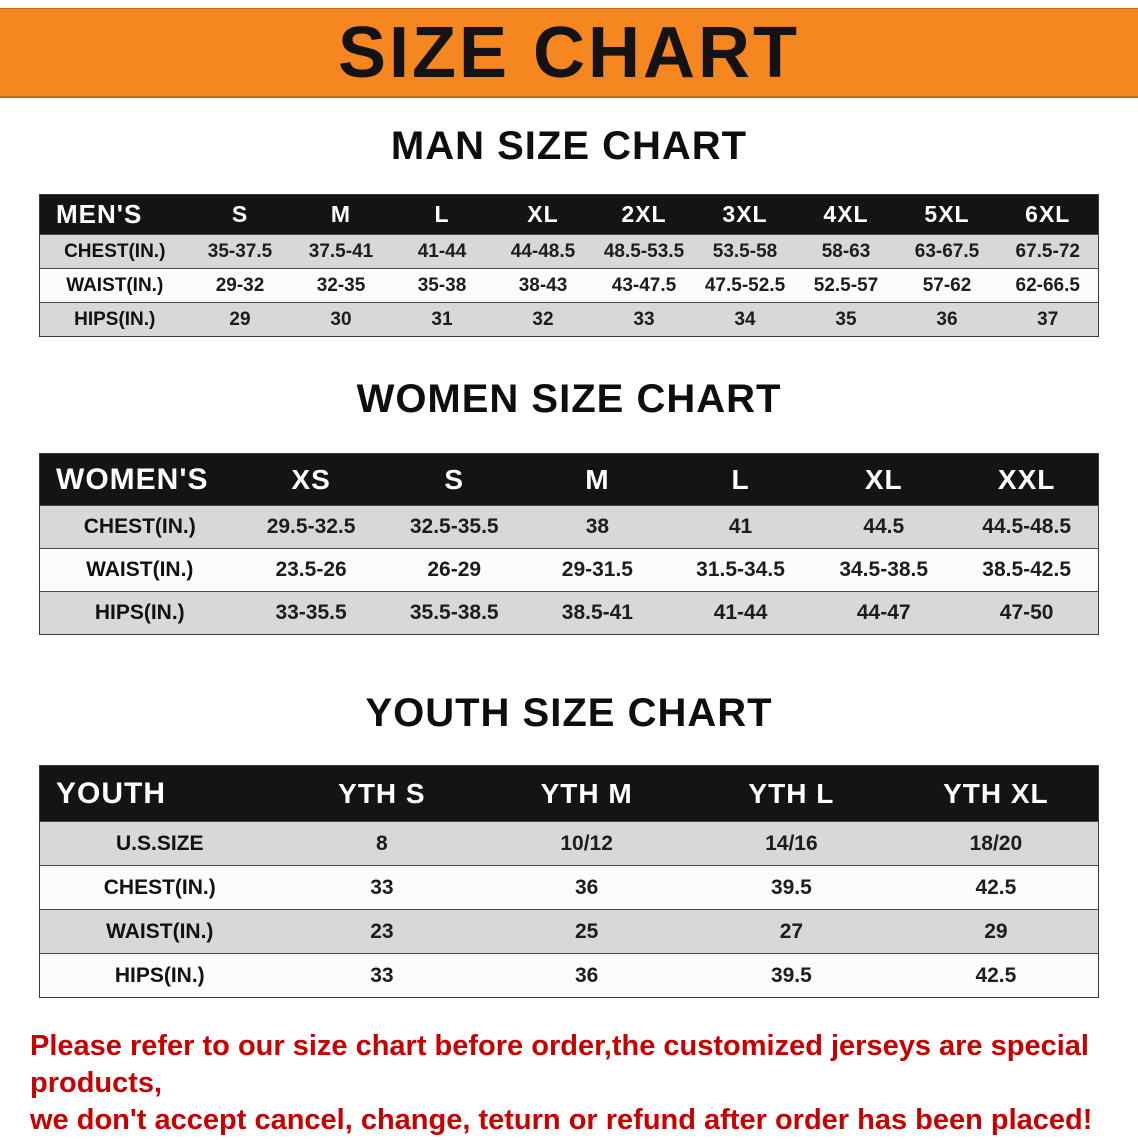 This screenshot has width=1138, height=1140. I want to click on section-heading-men: MAN SIZE CHART, so click(569, 146).